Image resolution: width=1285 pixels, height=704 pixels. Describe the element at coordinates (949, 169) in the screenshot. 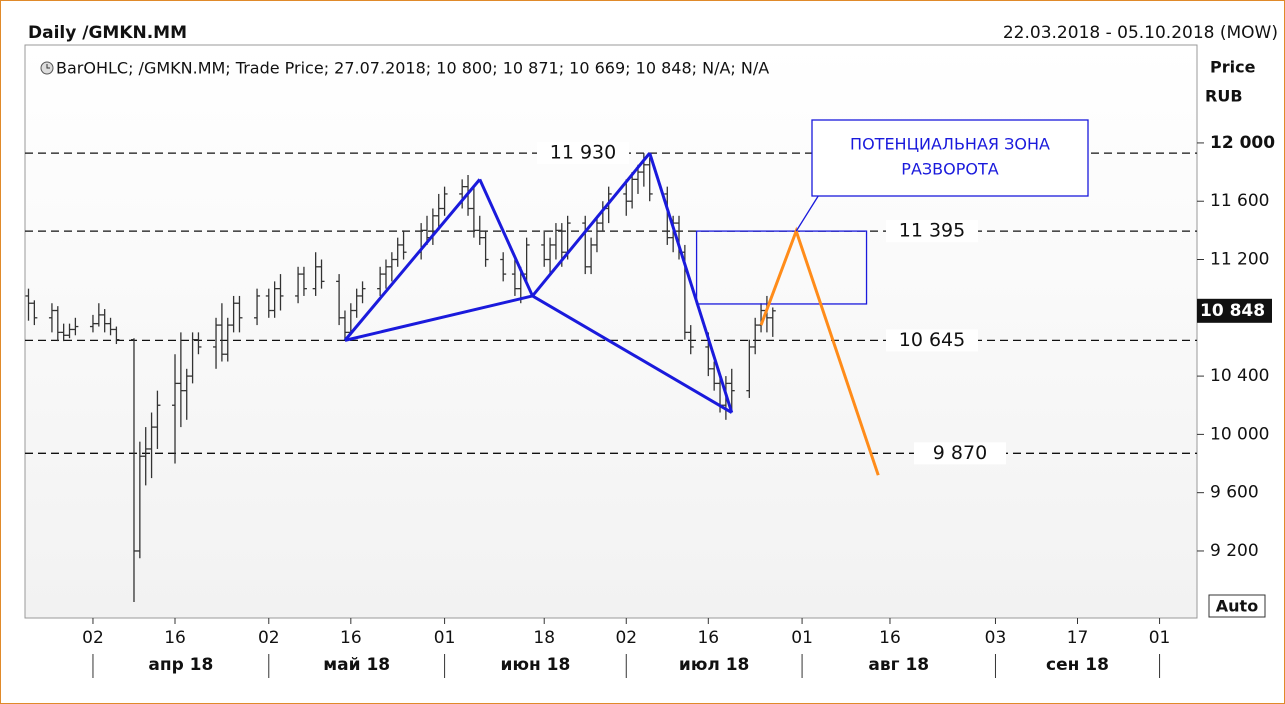

I see `annotation-text: РАЗВОРОТА` at that location.